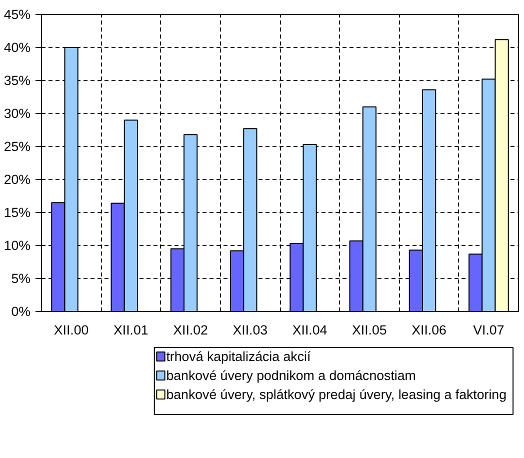  What do you see at coordinates (17, 146) in the screenshot?
I see `y-tick-label: 25%` at bounding box center [17, 146].